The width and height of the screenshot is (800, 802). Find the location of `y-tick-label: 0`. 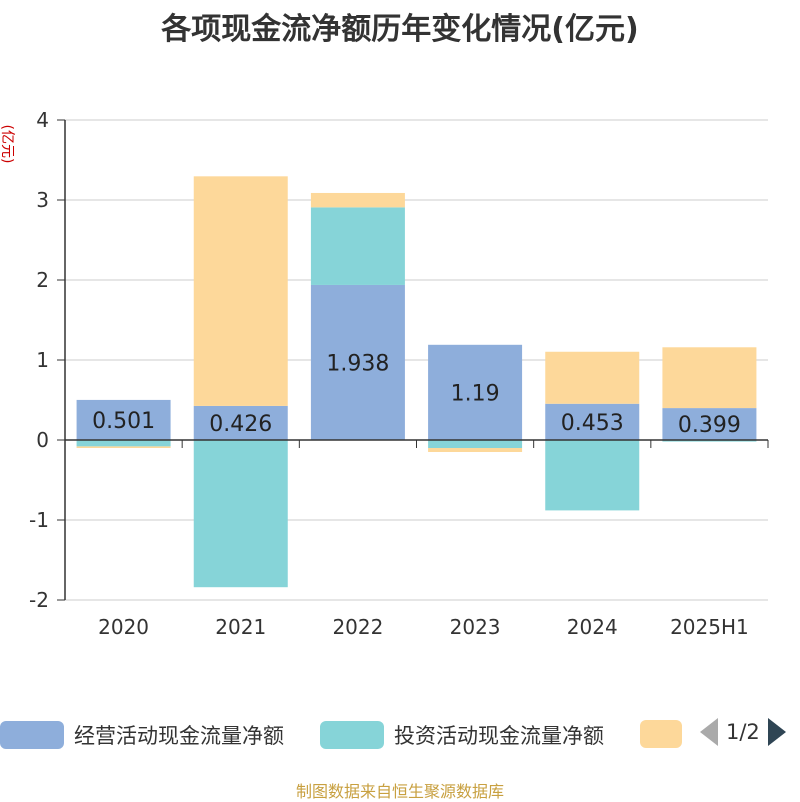

y-tick-label: 0 is located at coordinates (42, 440).